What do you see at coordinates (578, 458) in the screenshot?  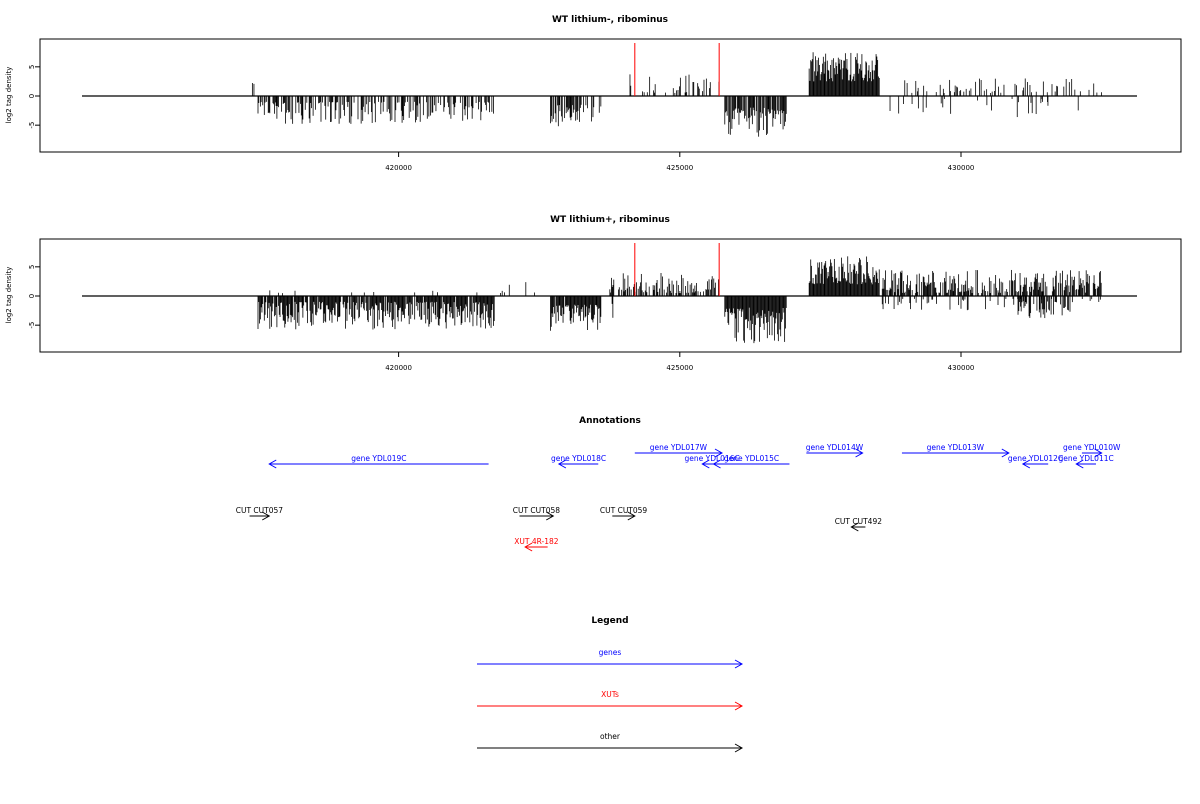 I see `feature-label: gene YDL018C` at bounding box center [578, 458].